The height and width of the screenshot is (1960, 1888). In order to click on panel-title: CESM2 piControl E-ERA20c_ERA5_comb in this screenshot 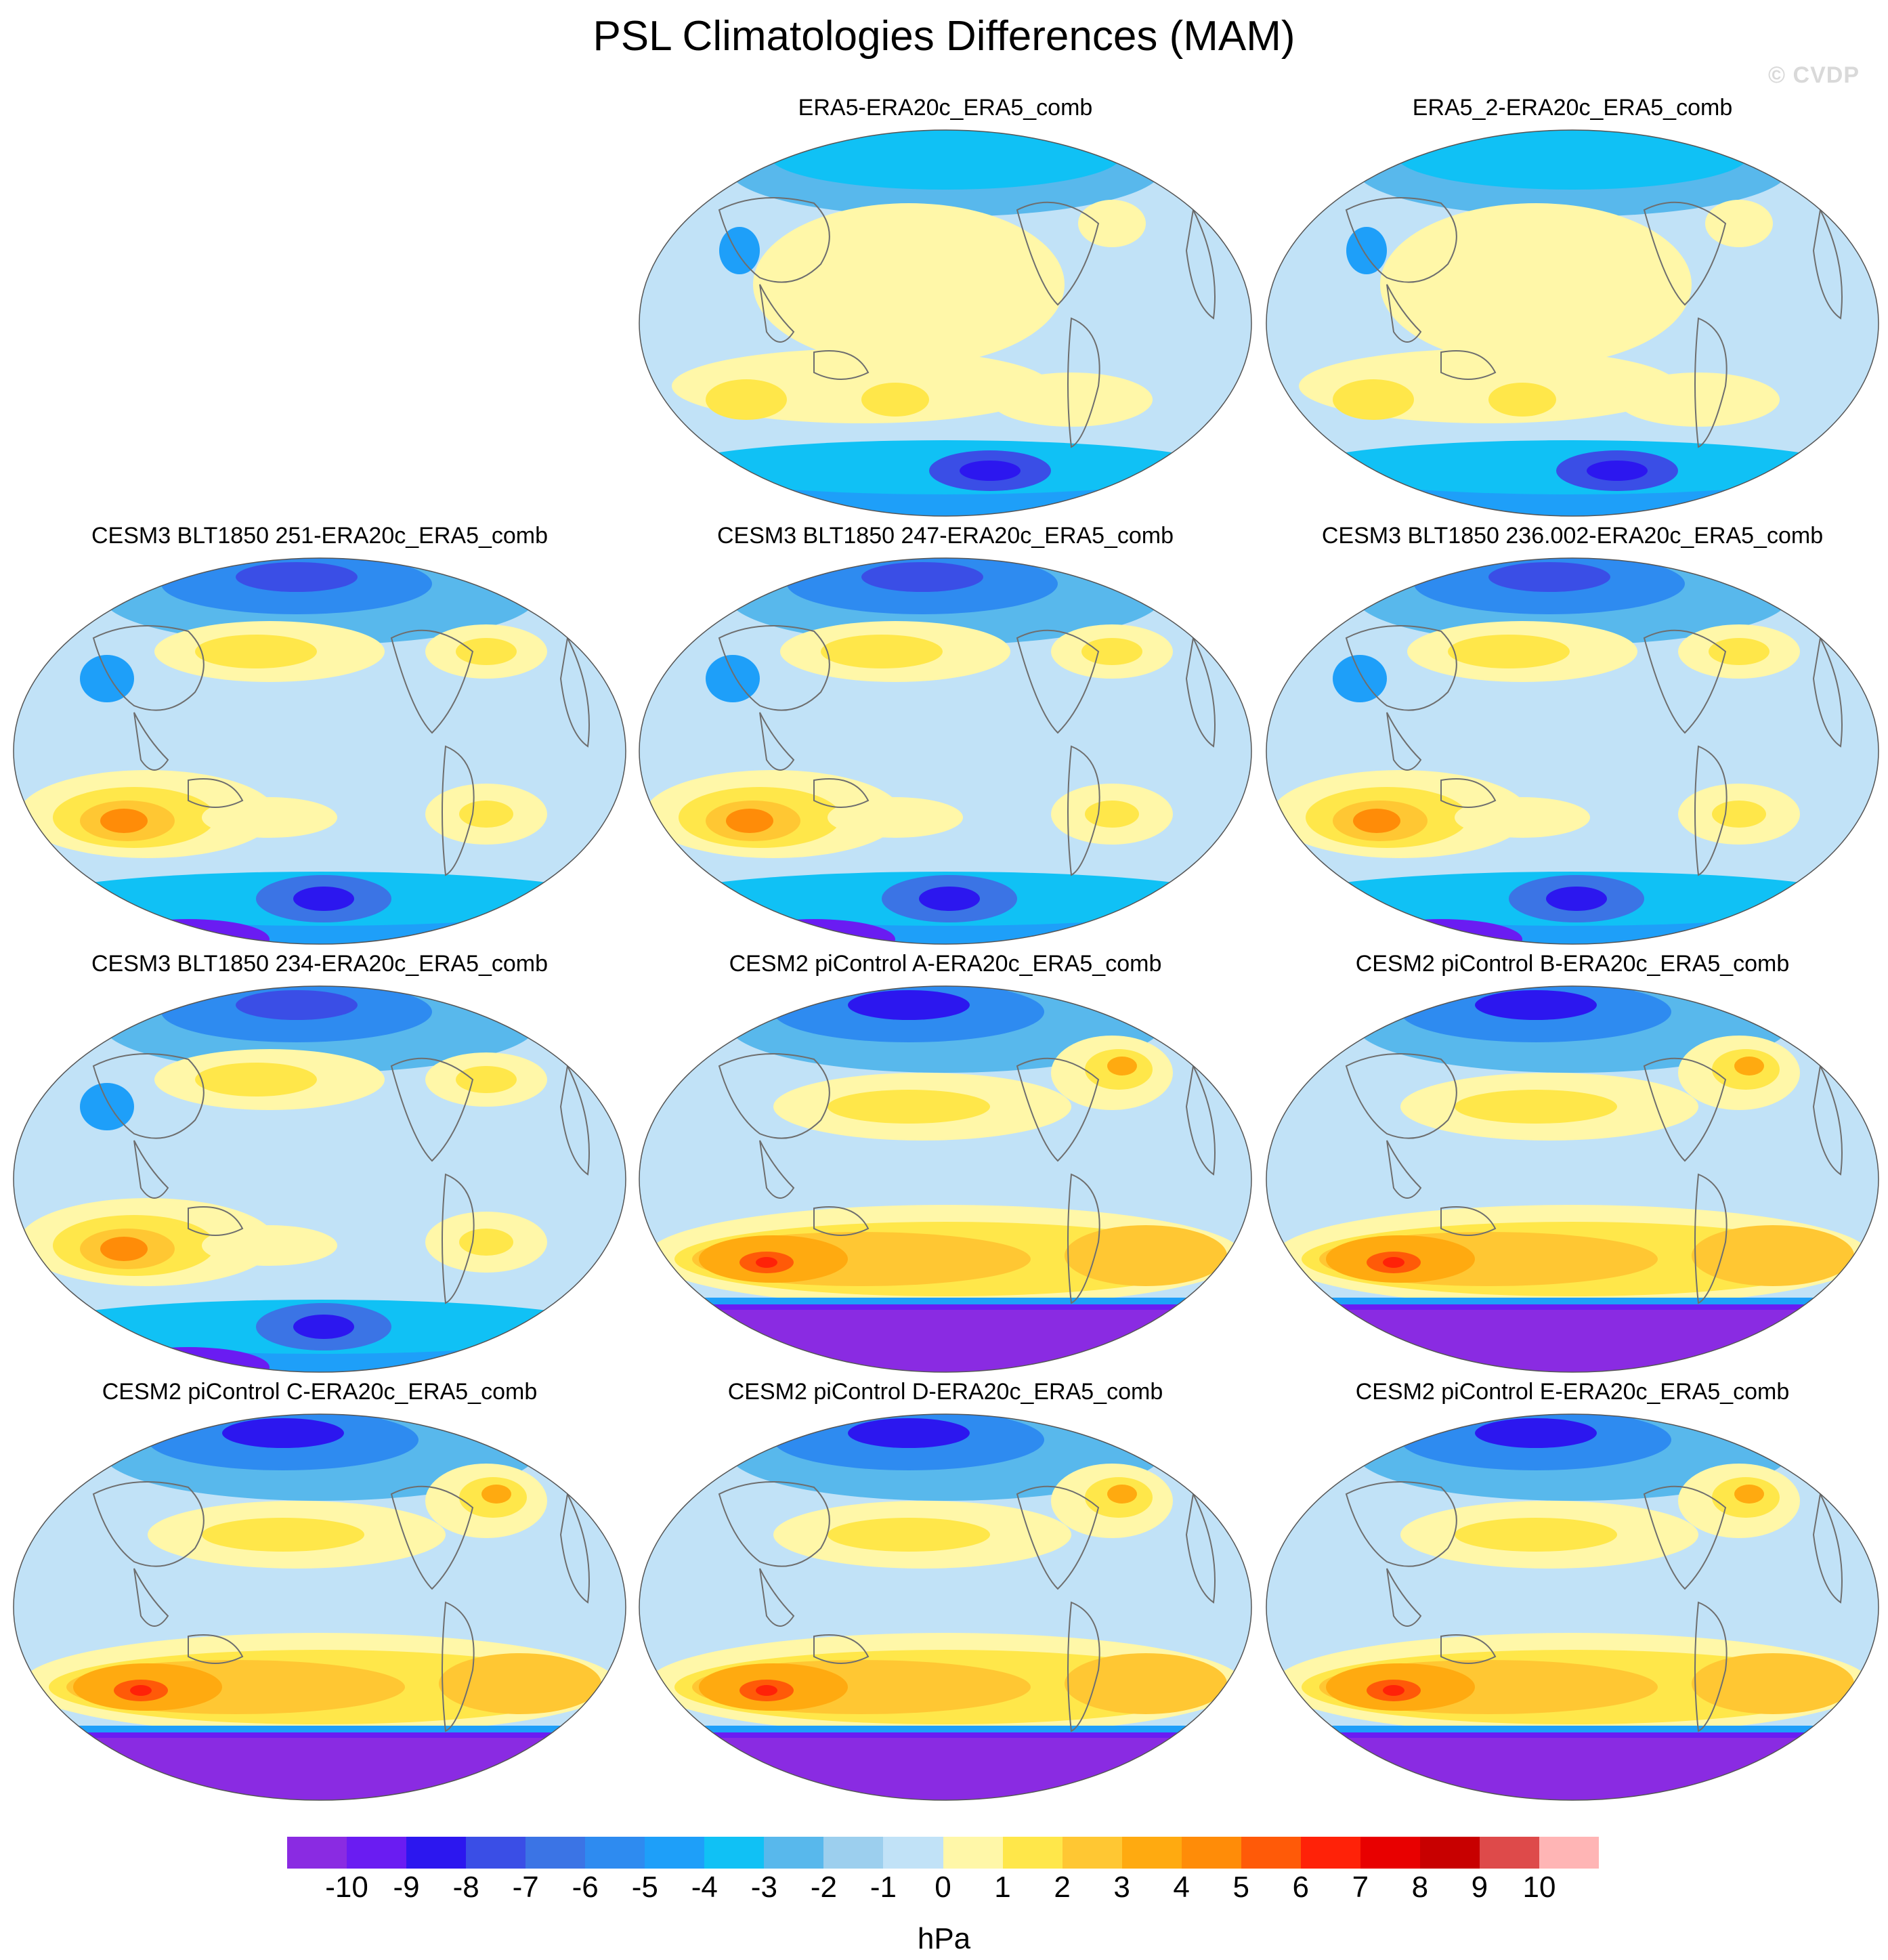, I will do `click(1572, 1392)`.